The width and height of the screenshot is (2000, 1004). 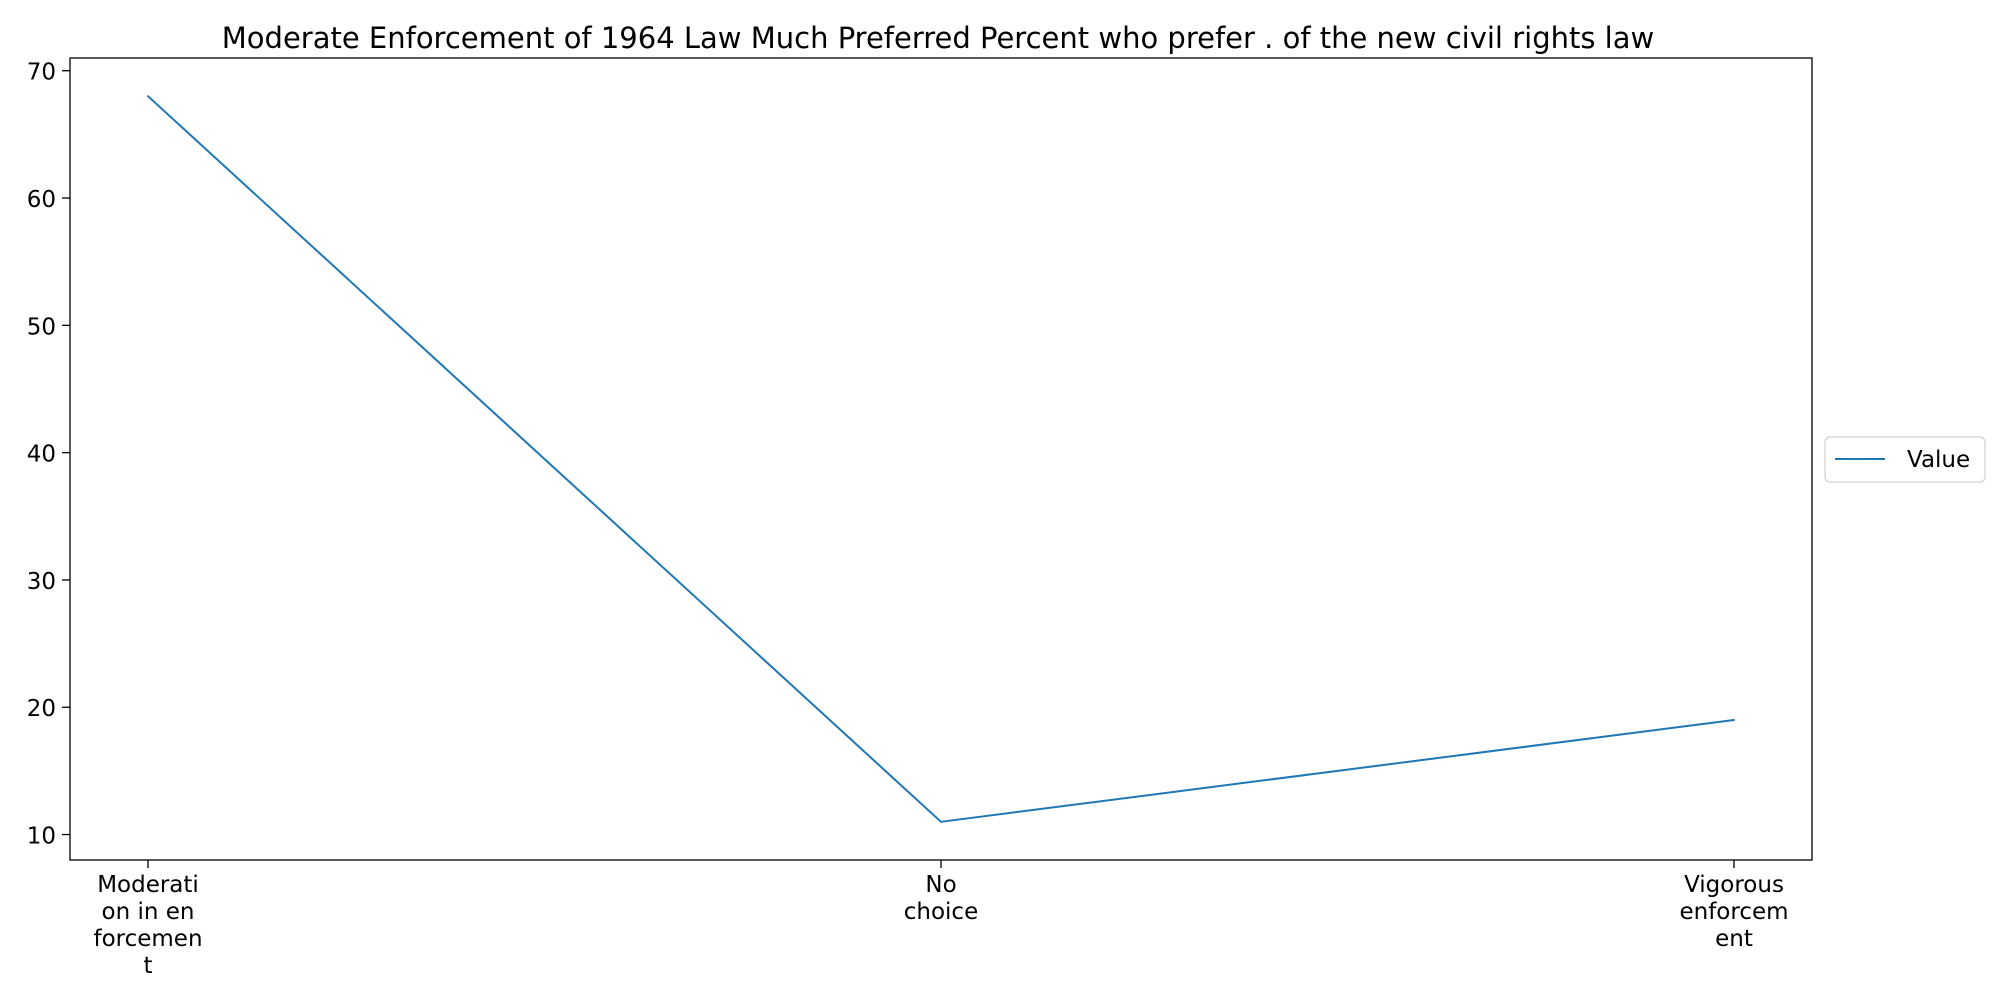 I want to click on x-tick-label: Moderati on in en forcemen t, so click(x=147, y=925).